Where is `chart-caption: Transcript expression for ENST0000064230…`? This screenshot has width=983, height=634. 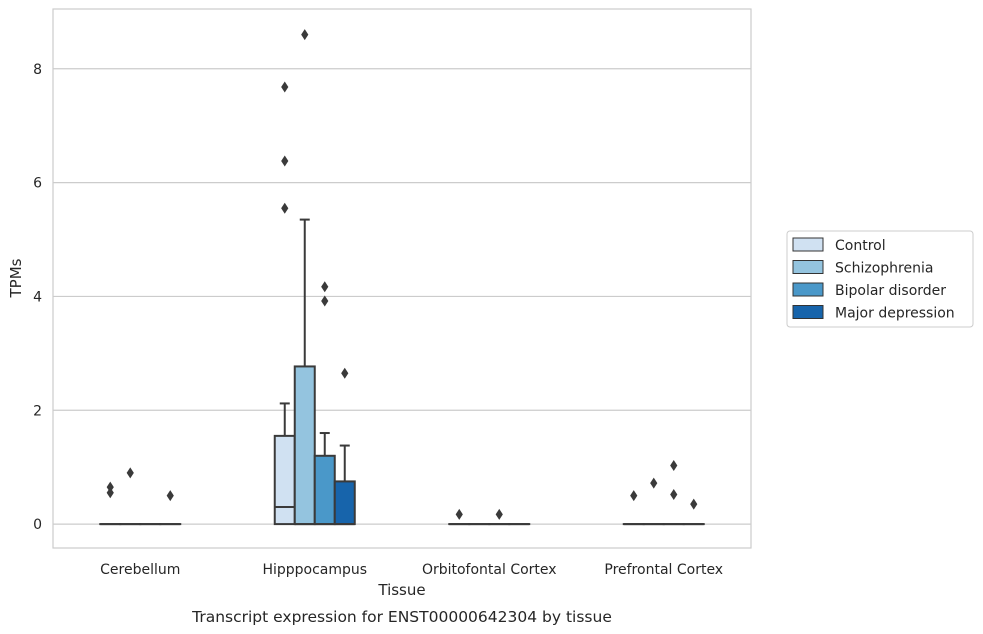
chart-caption: Transcript expression for ENST0000064230… is located at coordinates (401, 617).